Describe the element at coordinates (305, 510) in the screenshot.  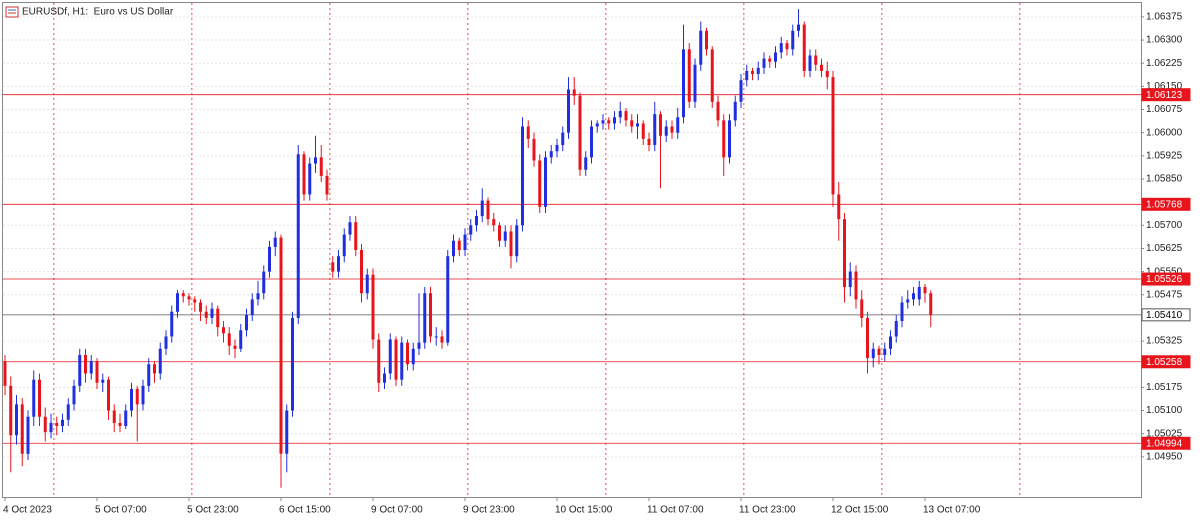
I see `x-tick-label: 6 Oct 15:00` at that location.